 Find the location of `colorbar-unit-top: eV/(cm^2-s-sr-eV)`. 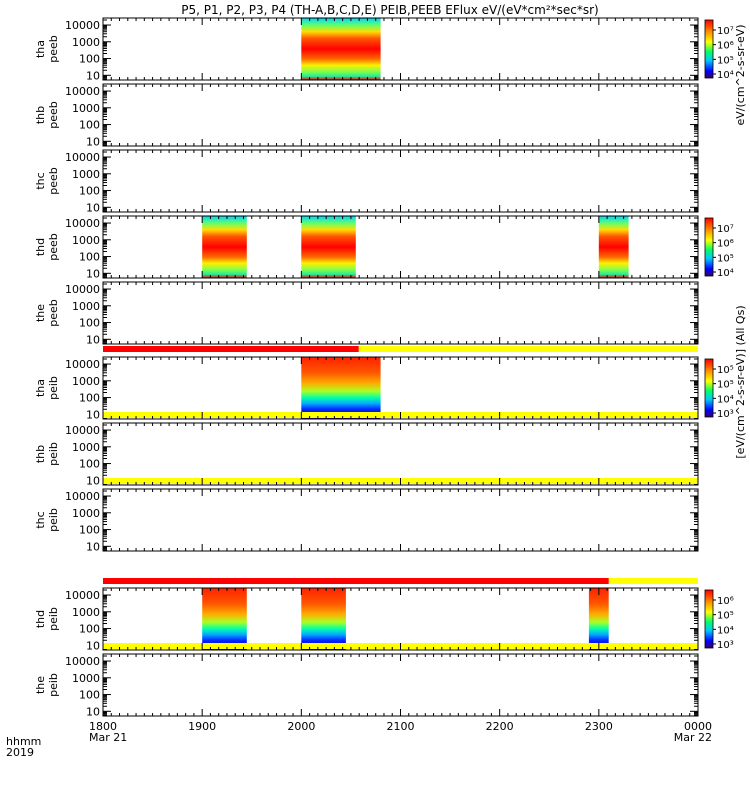

colorbar-unit-top: eV/(cm^2-s-sr-eV) is located at coordinates (740, 74).